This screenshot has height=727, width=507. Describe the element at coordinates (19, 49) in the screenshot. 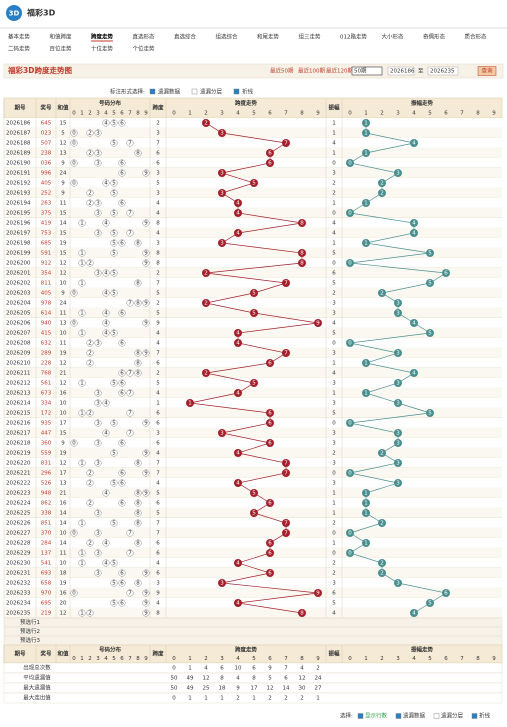

I see `nav-link: 二码走势` at that location.